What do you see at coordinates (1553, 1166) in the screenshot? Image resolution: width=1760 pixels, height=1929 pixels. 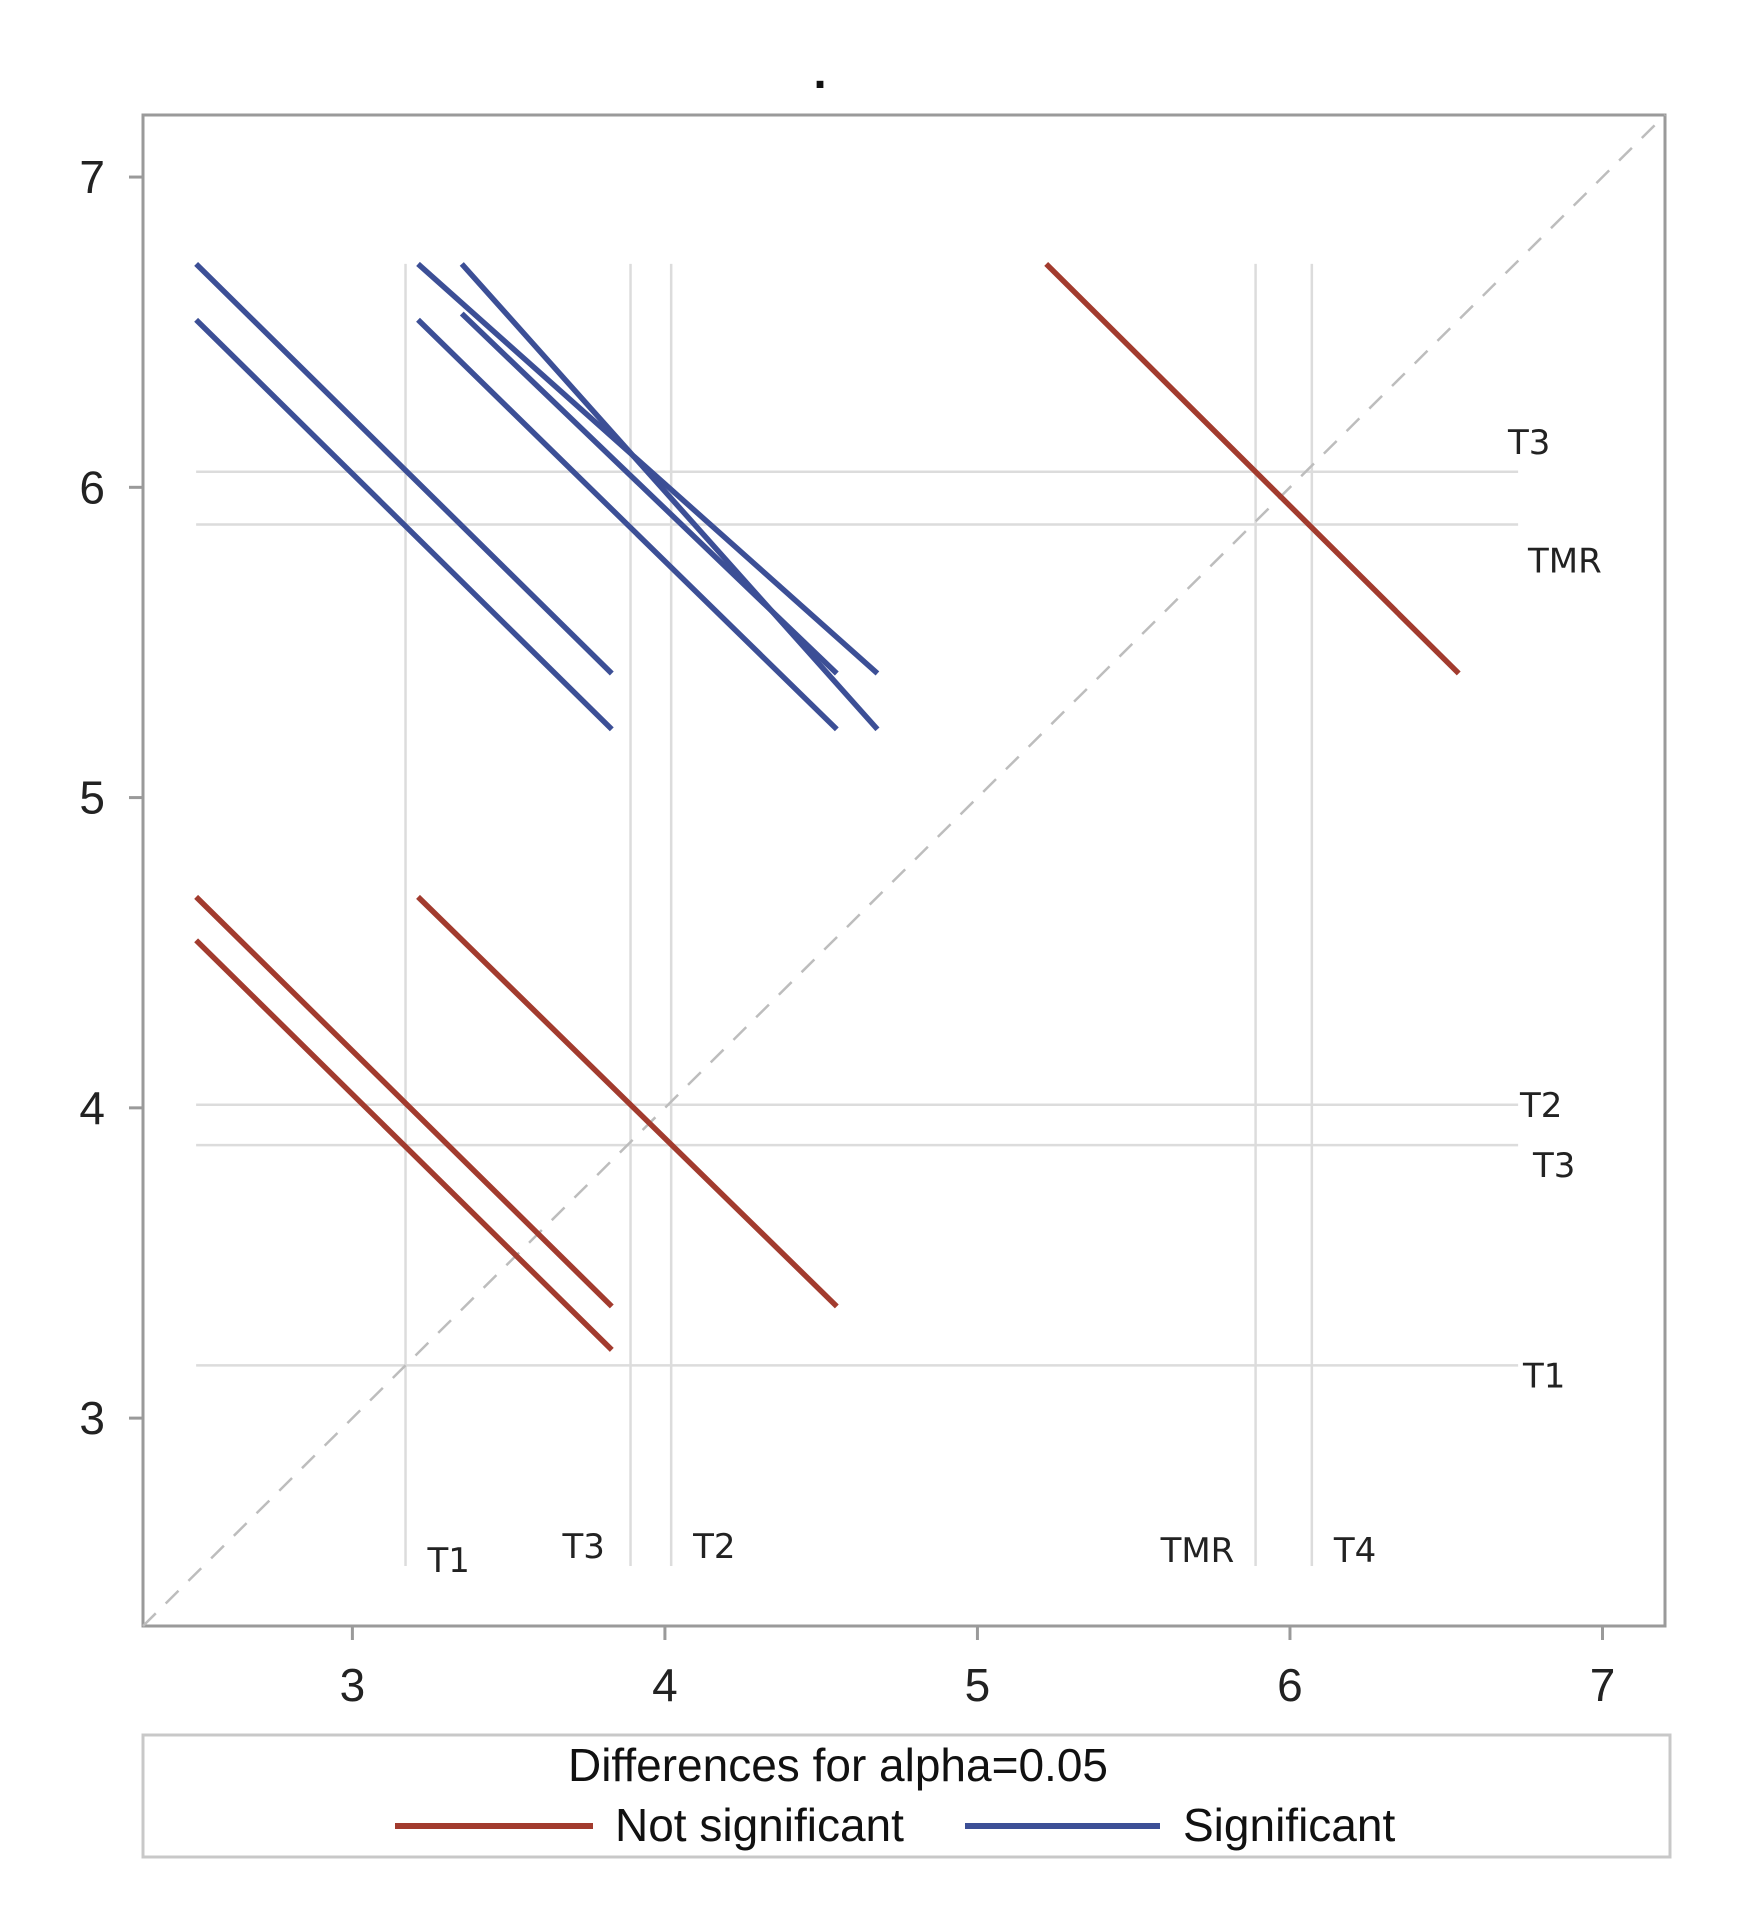 I see `mean-label-y-t3-3: T3` at bounding box center [1553, 1166].